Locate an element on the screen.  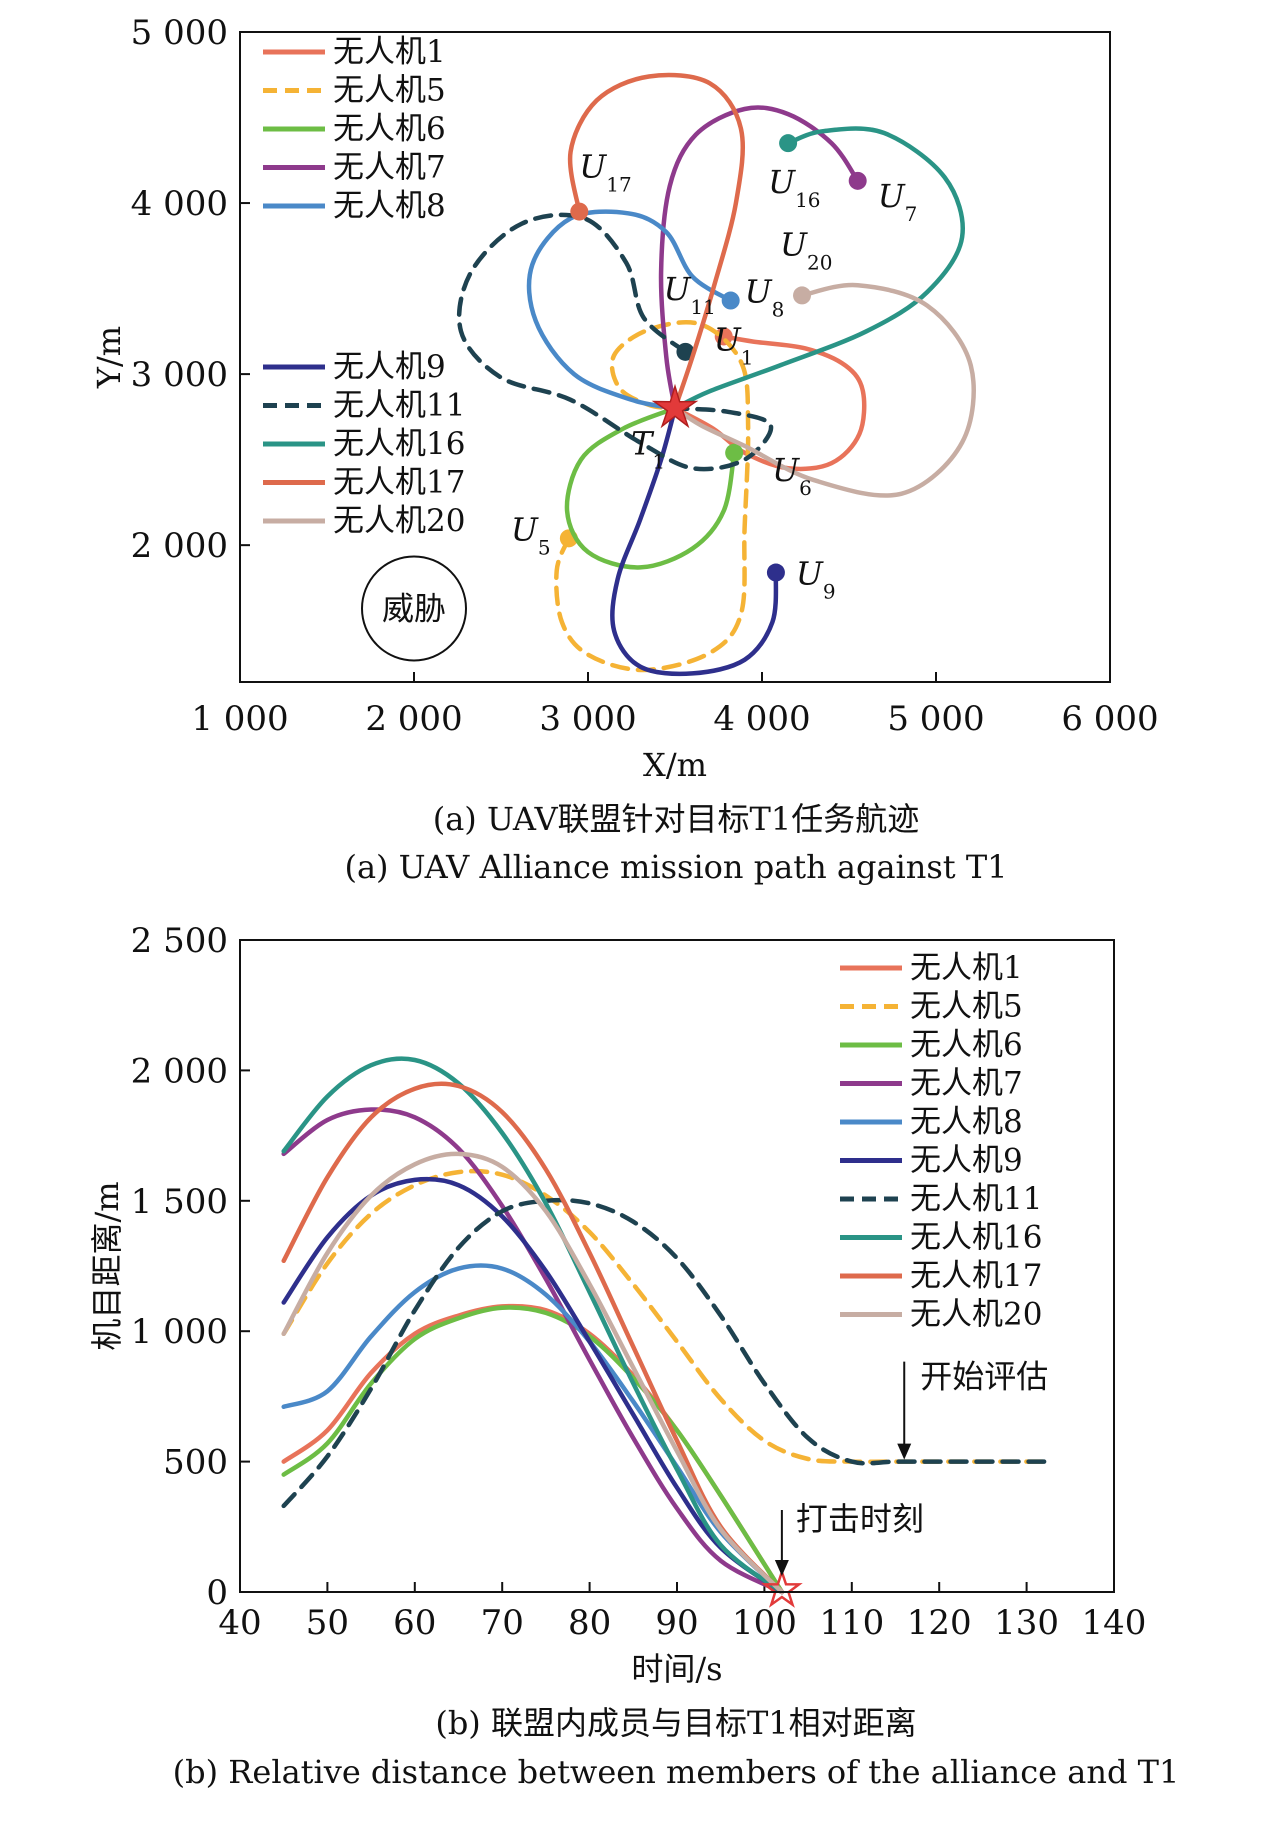
strike-arrowhead is located at coordinates (781, 1568).